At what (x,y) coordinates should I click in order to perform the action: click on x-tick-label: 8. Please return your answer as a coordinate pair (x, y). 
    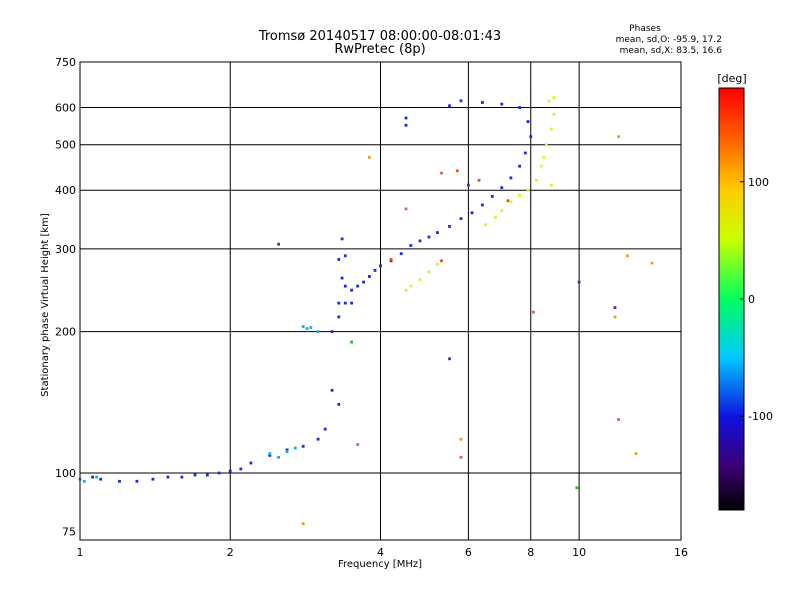
    Looking at the image, I should click on (530, 552).